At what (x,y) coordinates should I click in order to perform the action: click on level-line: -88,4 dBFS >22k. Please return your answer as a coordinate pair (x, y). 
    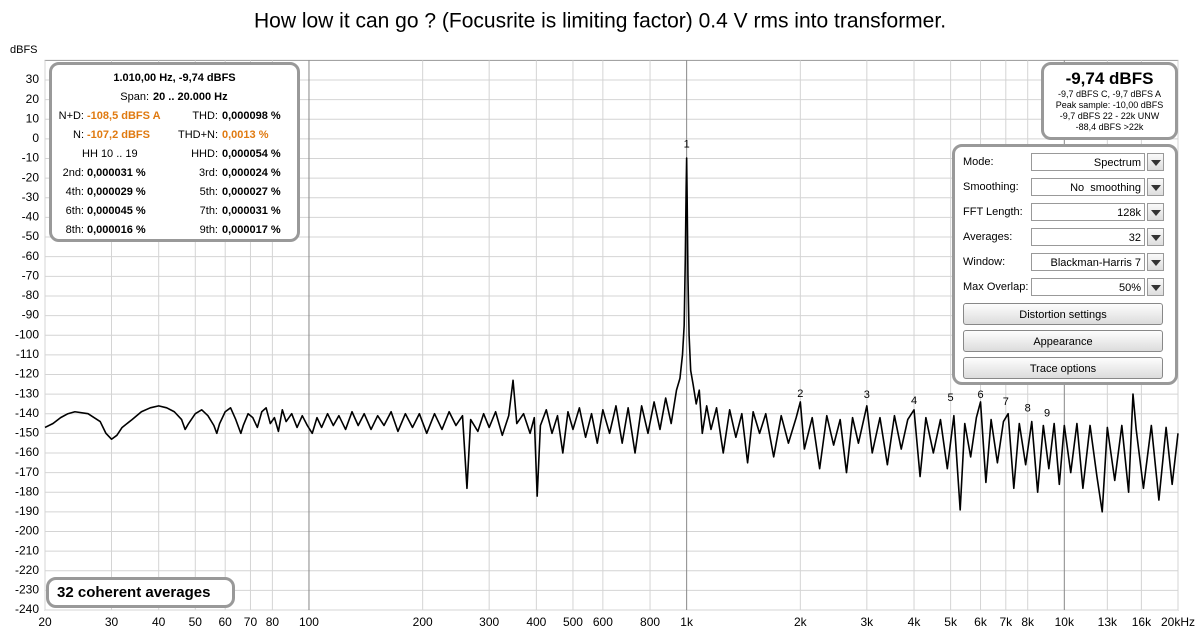
    Looking at the image, I should click on (1109, 127).